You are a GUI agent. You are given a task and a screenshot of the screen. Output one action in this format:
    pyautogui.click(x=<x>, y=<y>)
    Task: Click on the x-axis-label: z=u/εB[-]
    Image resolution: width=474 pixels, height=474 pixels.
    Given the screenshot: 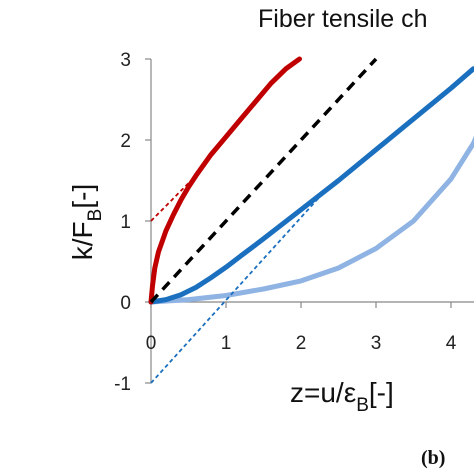 What is the action you would take?
    pyautogui.click(x=342, y=396)
    